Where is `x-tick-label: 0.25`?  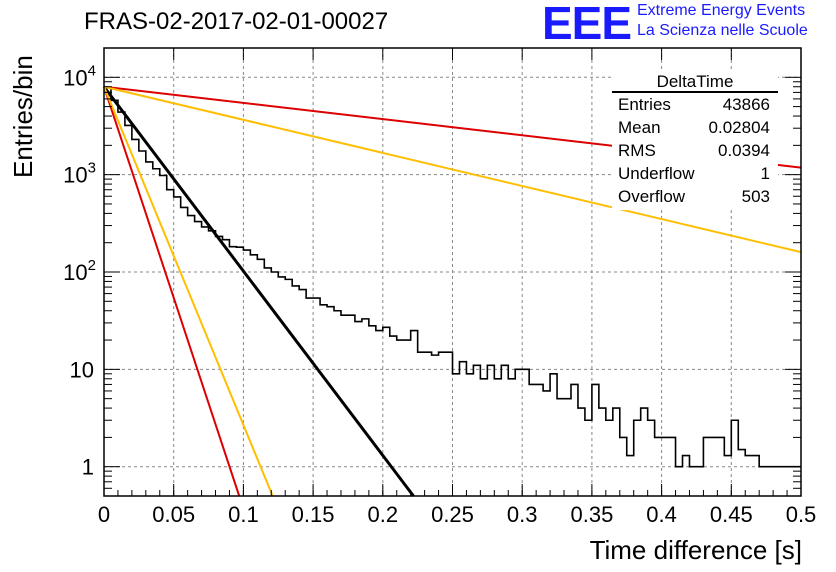 x-tick-label: 0.25 is located at coordinates (452, 514).